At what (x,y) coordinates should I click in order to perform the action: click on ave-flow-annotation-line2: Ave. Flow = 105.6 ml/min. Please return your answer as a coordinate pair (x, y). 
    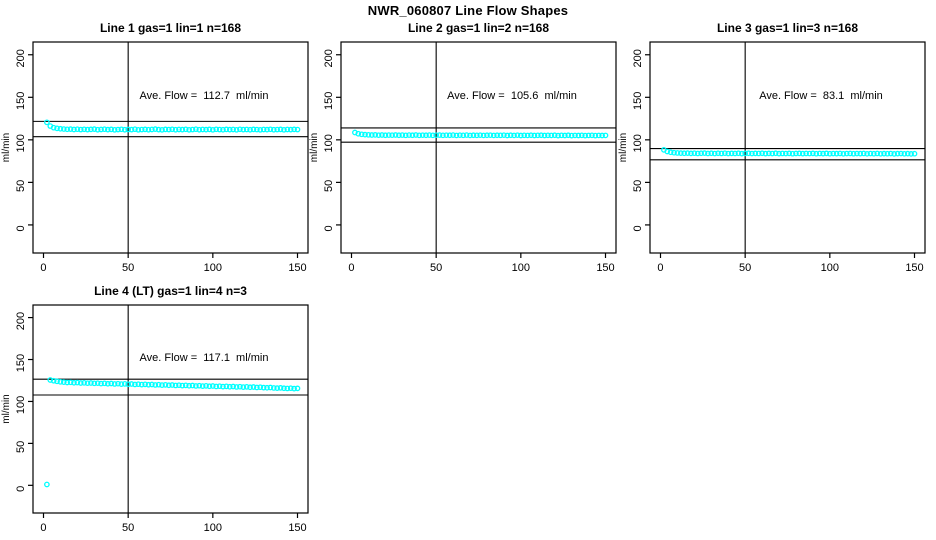
    Looking at the image, I should click on (512, 96).